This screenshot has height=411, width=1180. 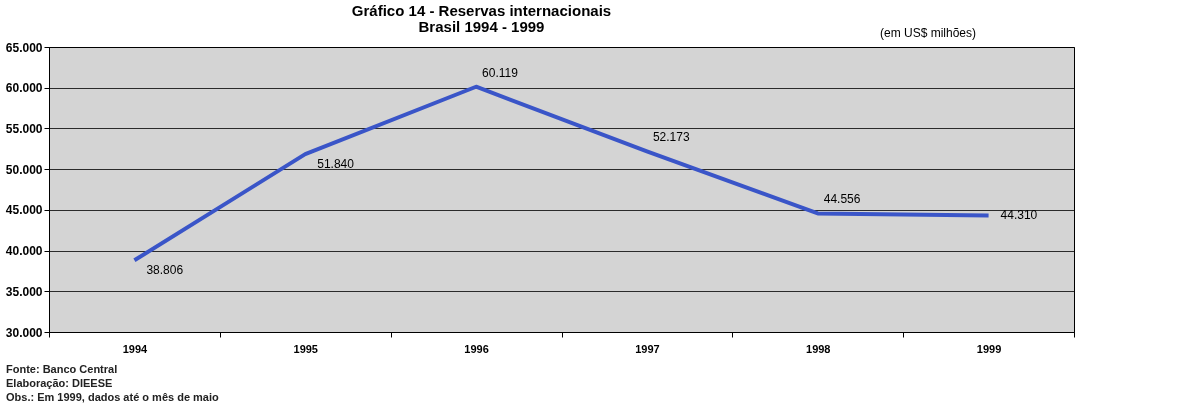 What do you see at coordinates (989, 348) in the screenshot?
I see `x-tick-label: 1999` at bounding box center [989, 348].